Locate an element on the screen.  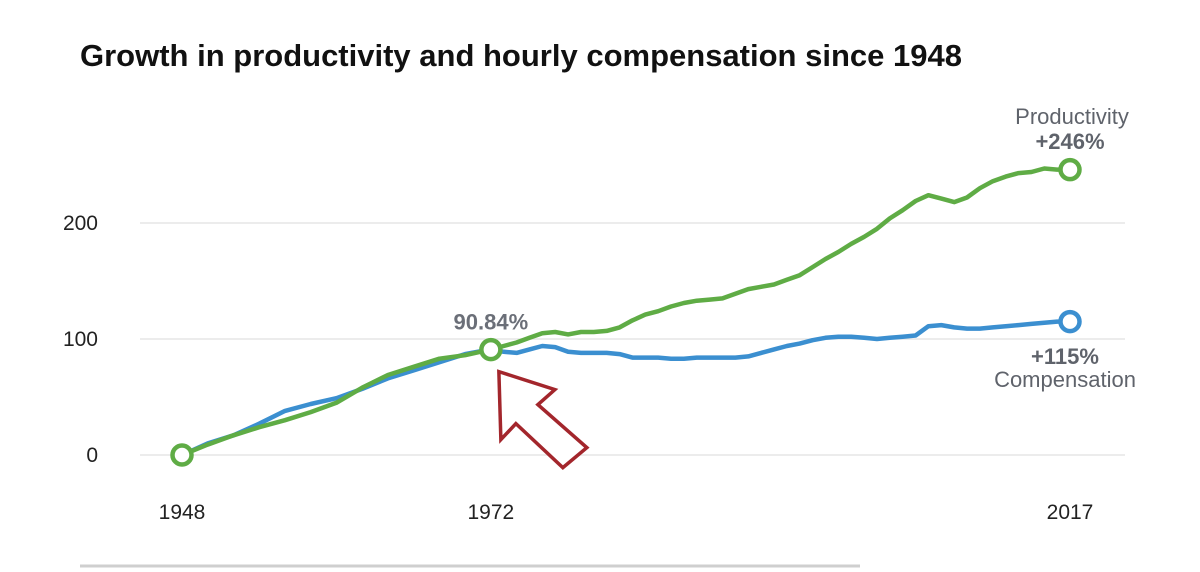
arrow-annotation is located at coordinates (543, 419).